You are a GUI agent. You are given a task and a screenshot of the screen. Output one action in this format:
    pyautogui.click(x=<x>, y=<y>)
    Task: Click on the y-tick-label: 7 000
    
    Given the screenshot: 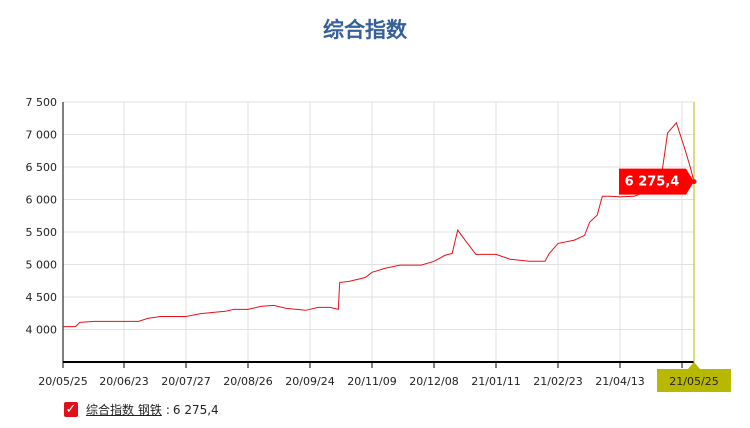 What is the action you would take?
    pyautogui.click(x=42, y=135)
    